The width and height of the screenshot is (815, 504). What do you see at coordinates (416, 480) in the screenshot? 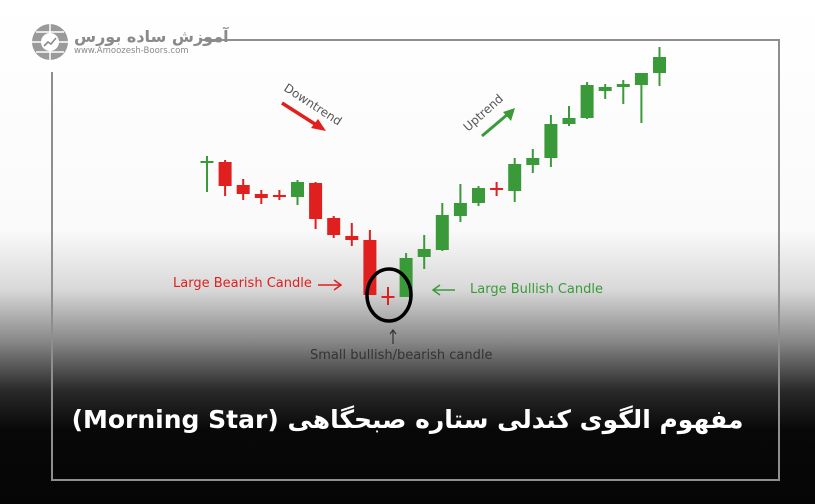
I see `frame-bottom-line` at bounding box center [416, 480].